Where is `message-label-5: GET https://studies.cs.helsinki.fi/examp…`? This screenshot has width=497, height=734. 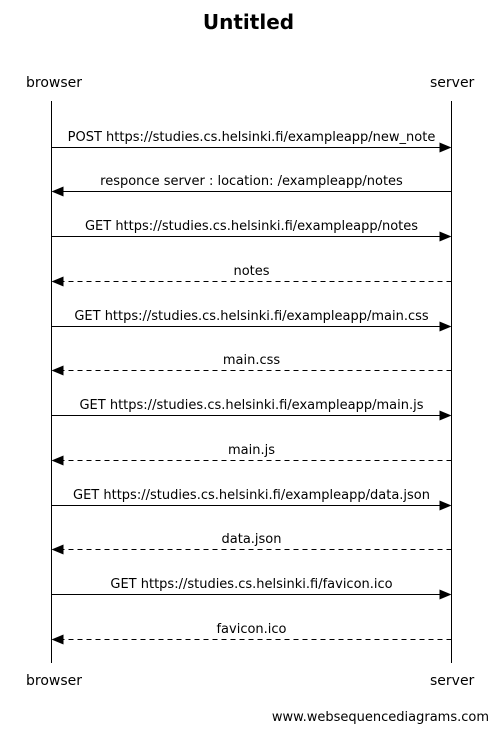
message-label-5: GET https://studies.cs.helsinki.fi/examp… is located at coordinates (251, 316).